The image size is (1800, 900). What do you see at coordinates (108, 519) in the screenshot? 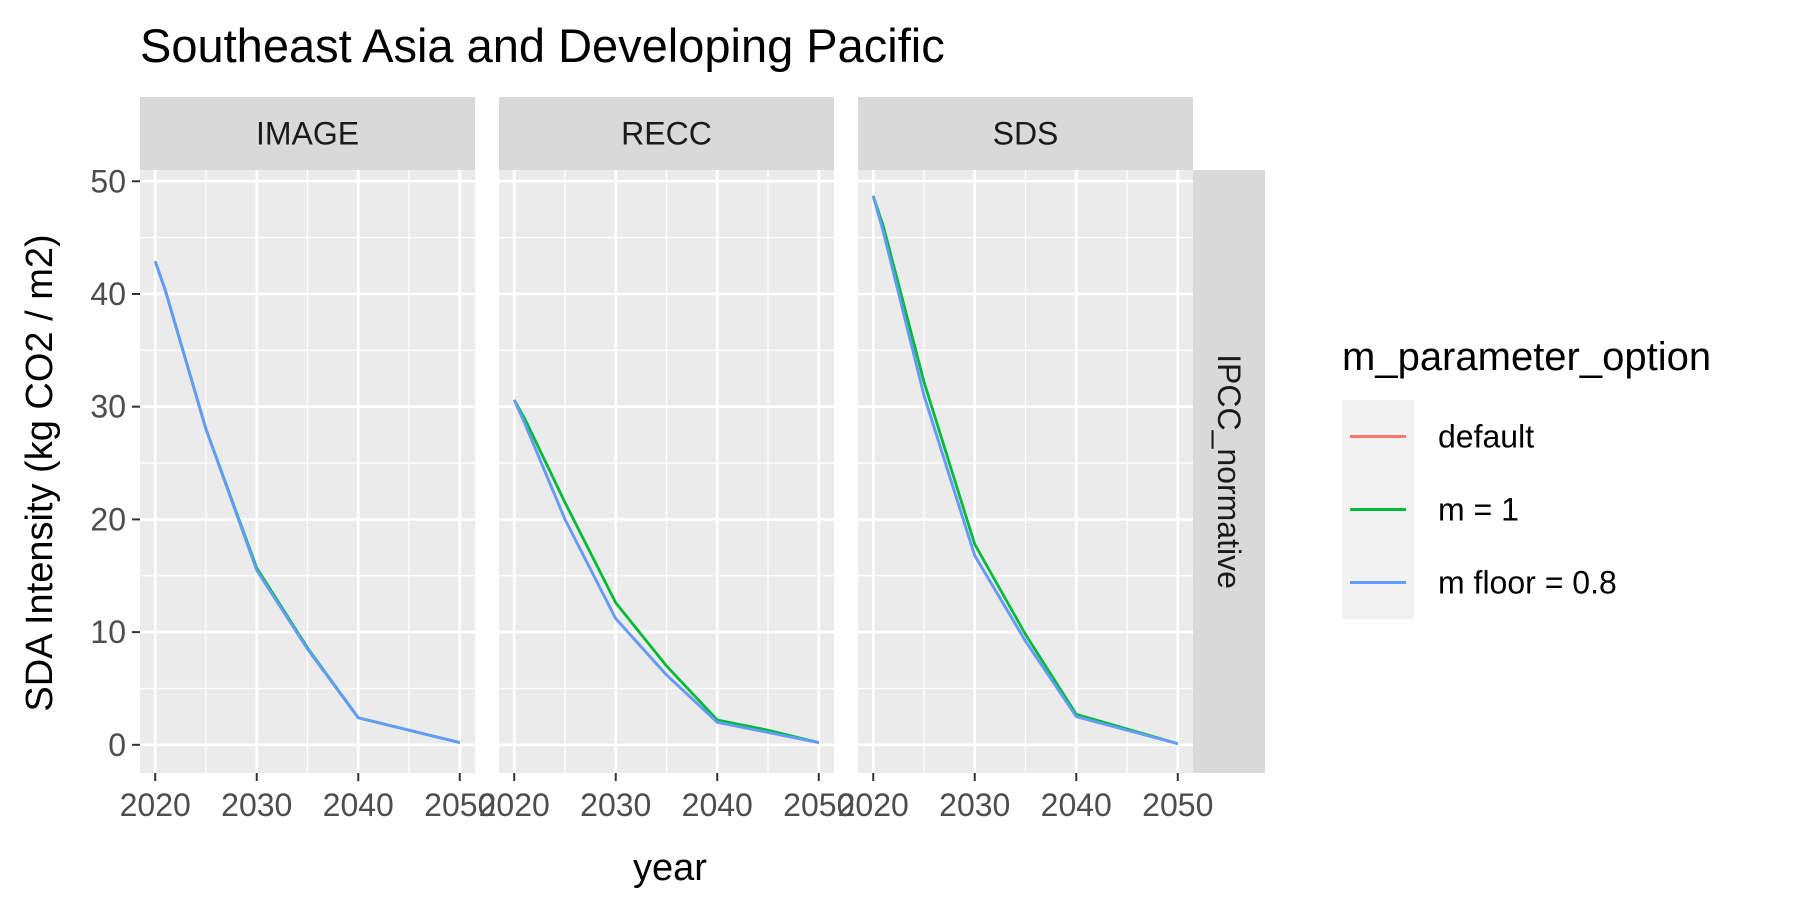
I see `y-tick-label: 20` at bounding box center [108, 519].